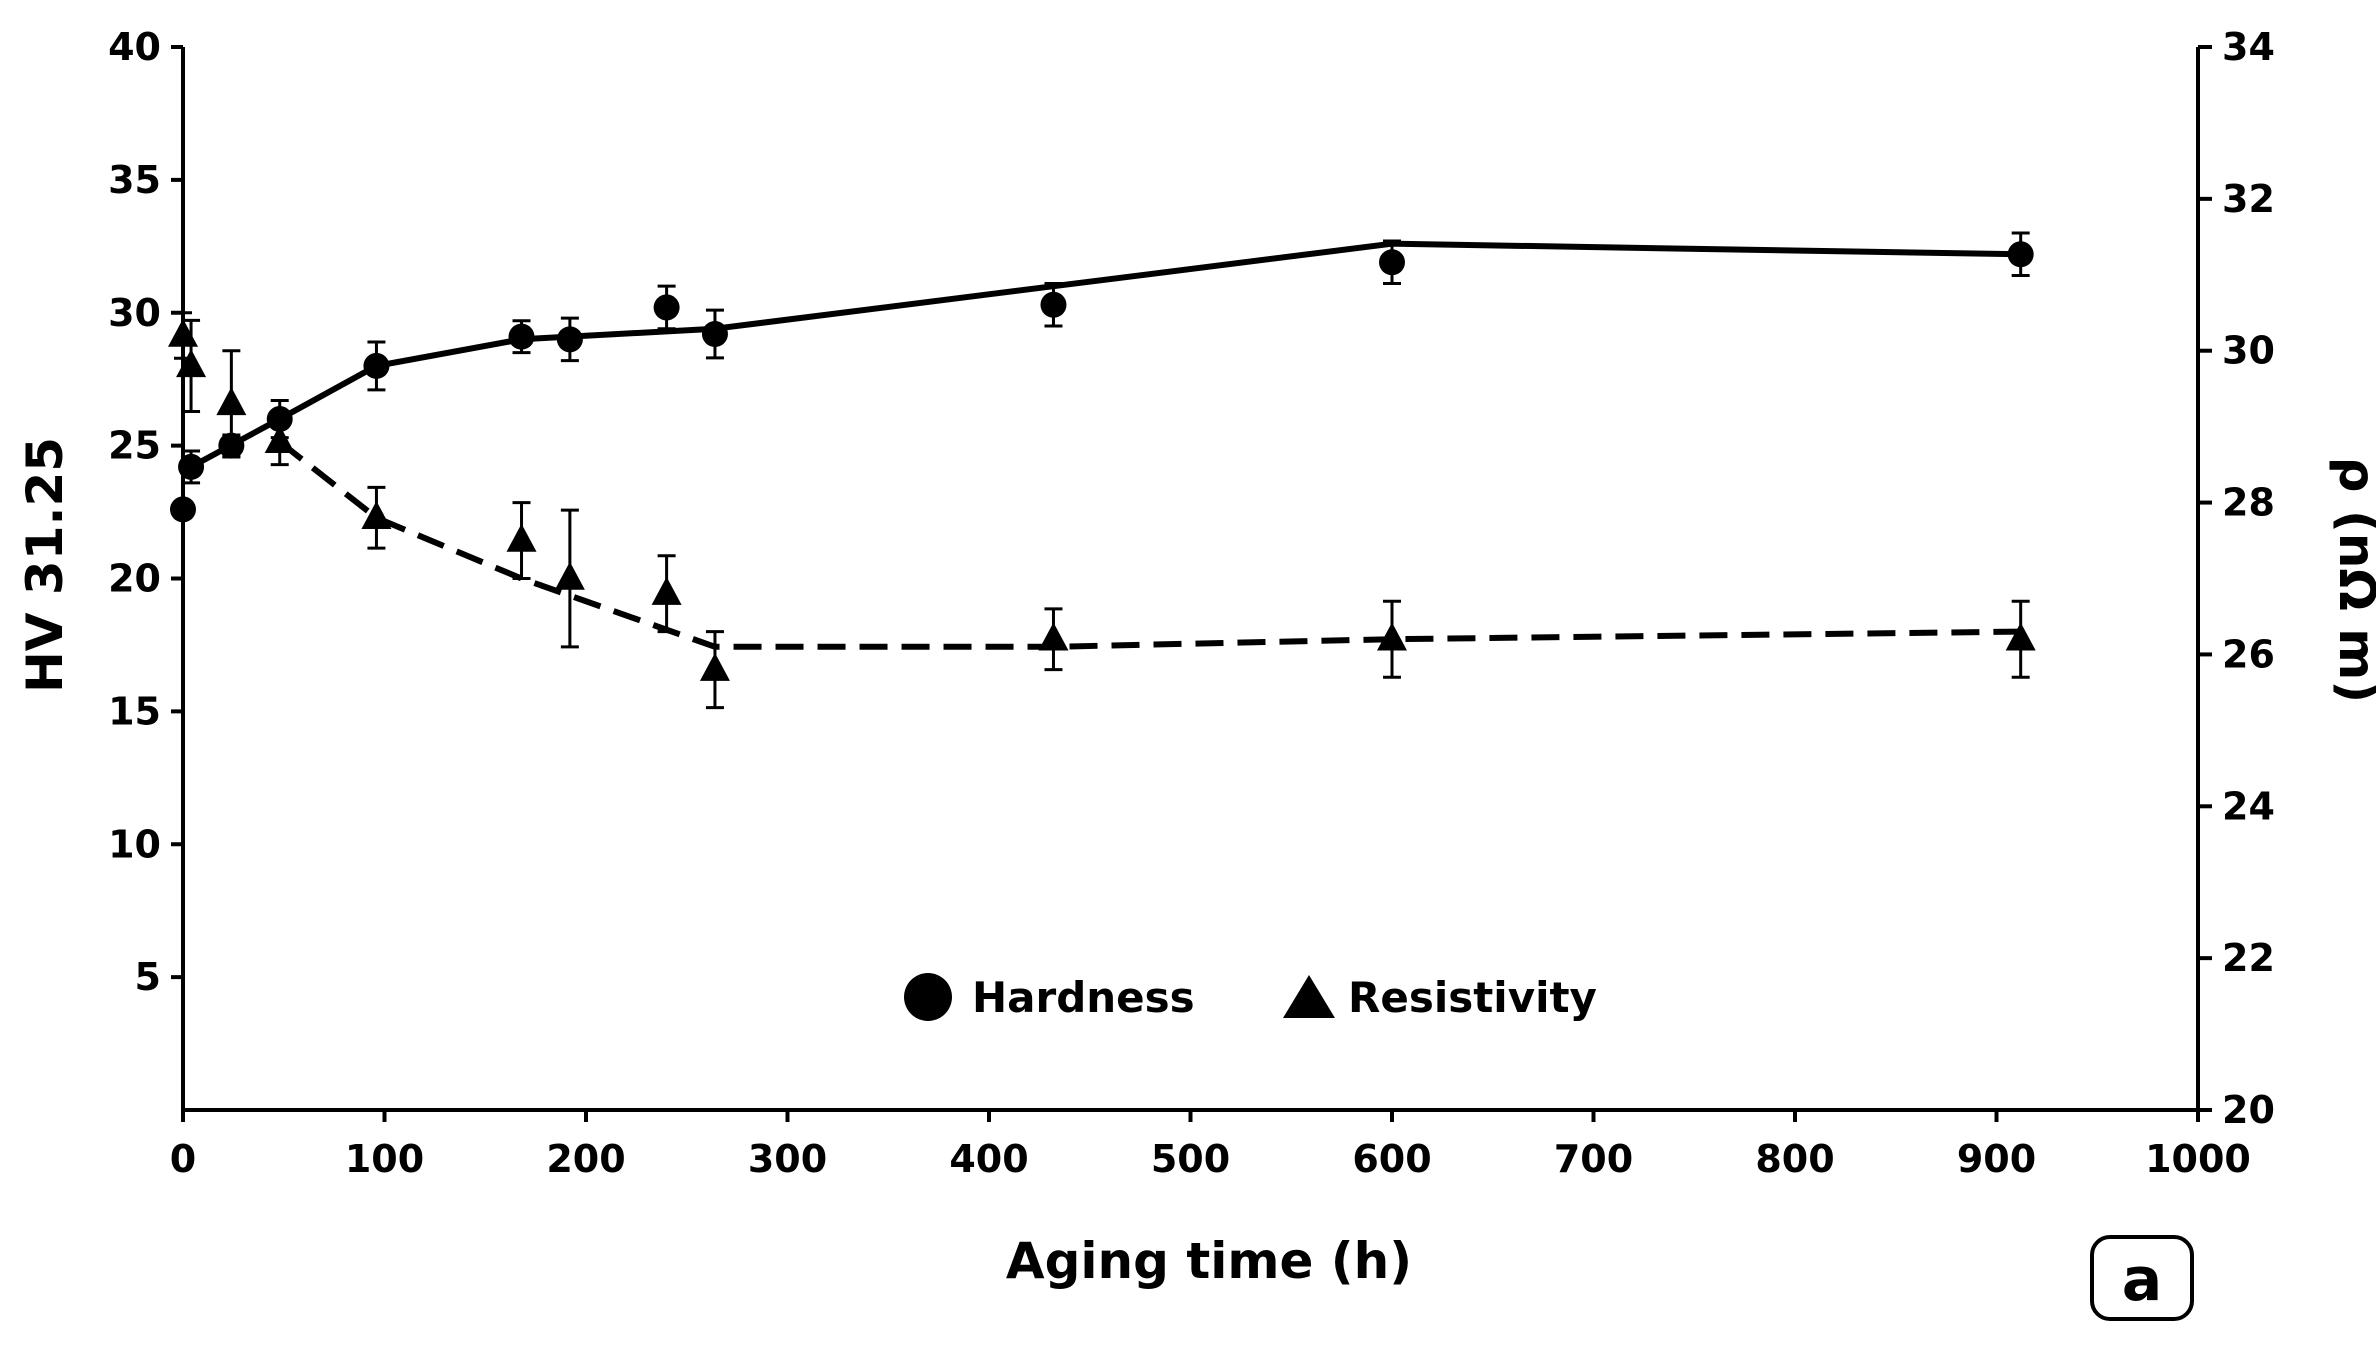 The width and height of the screenshot is (2376, 1349). What do you see at coordinates (988, 1159) in the screenshot?
I see `x-tick-label: 400` at bounding box center [988, 1159].